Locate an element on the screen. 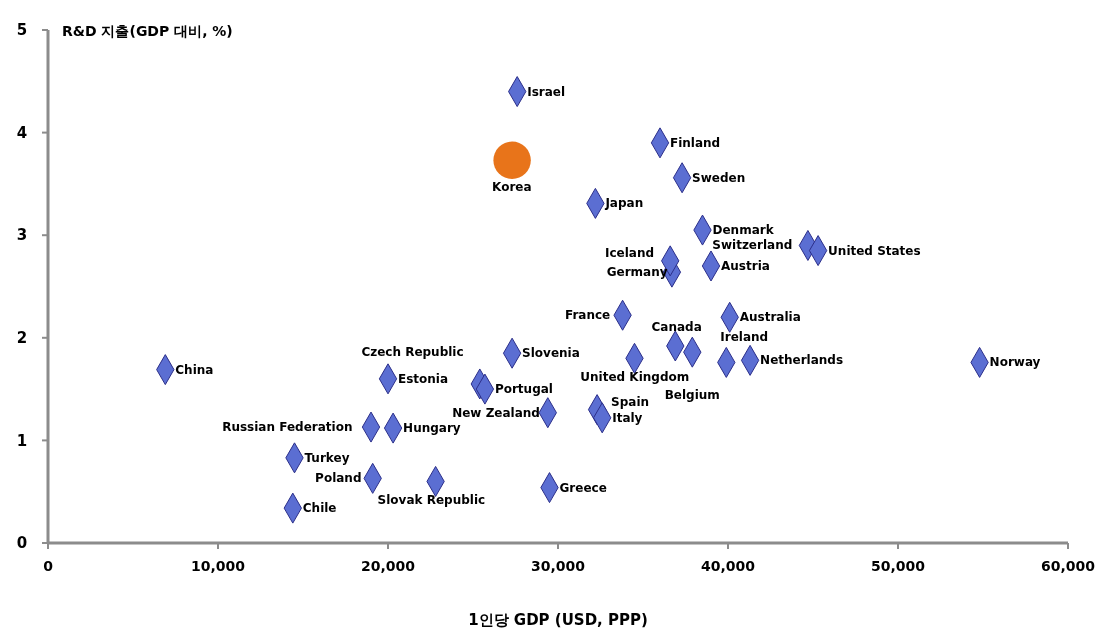 The height and width of the screenshot is (633, 1099). y-tick-label: 4 is located at coordinates (22, 132).